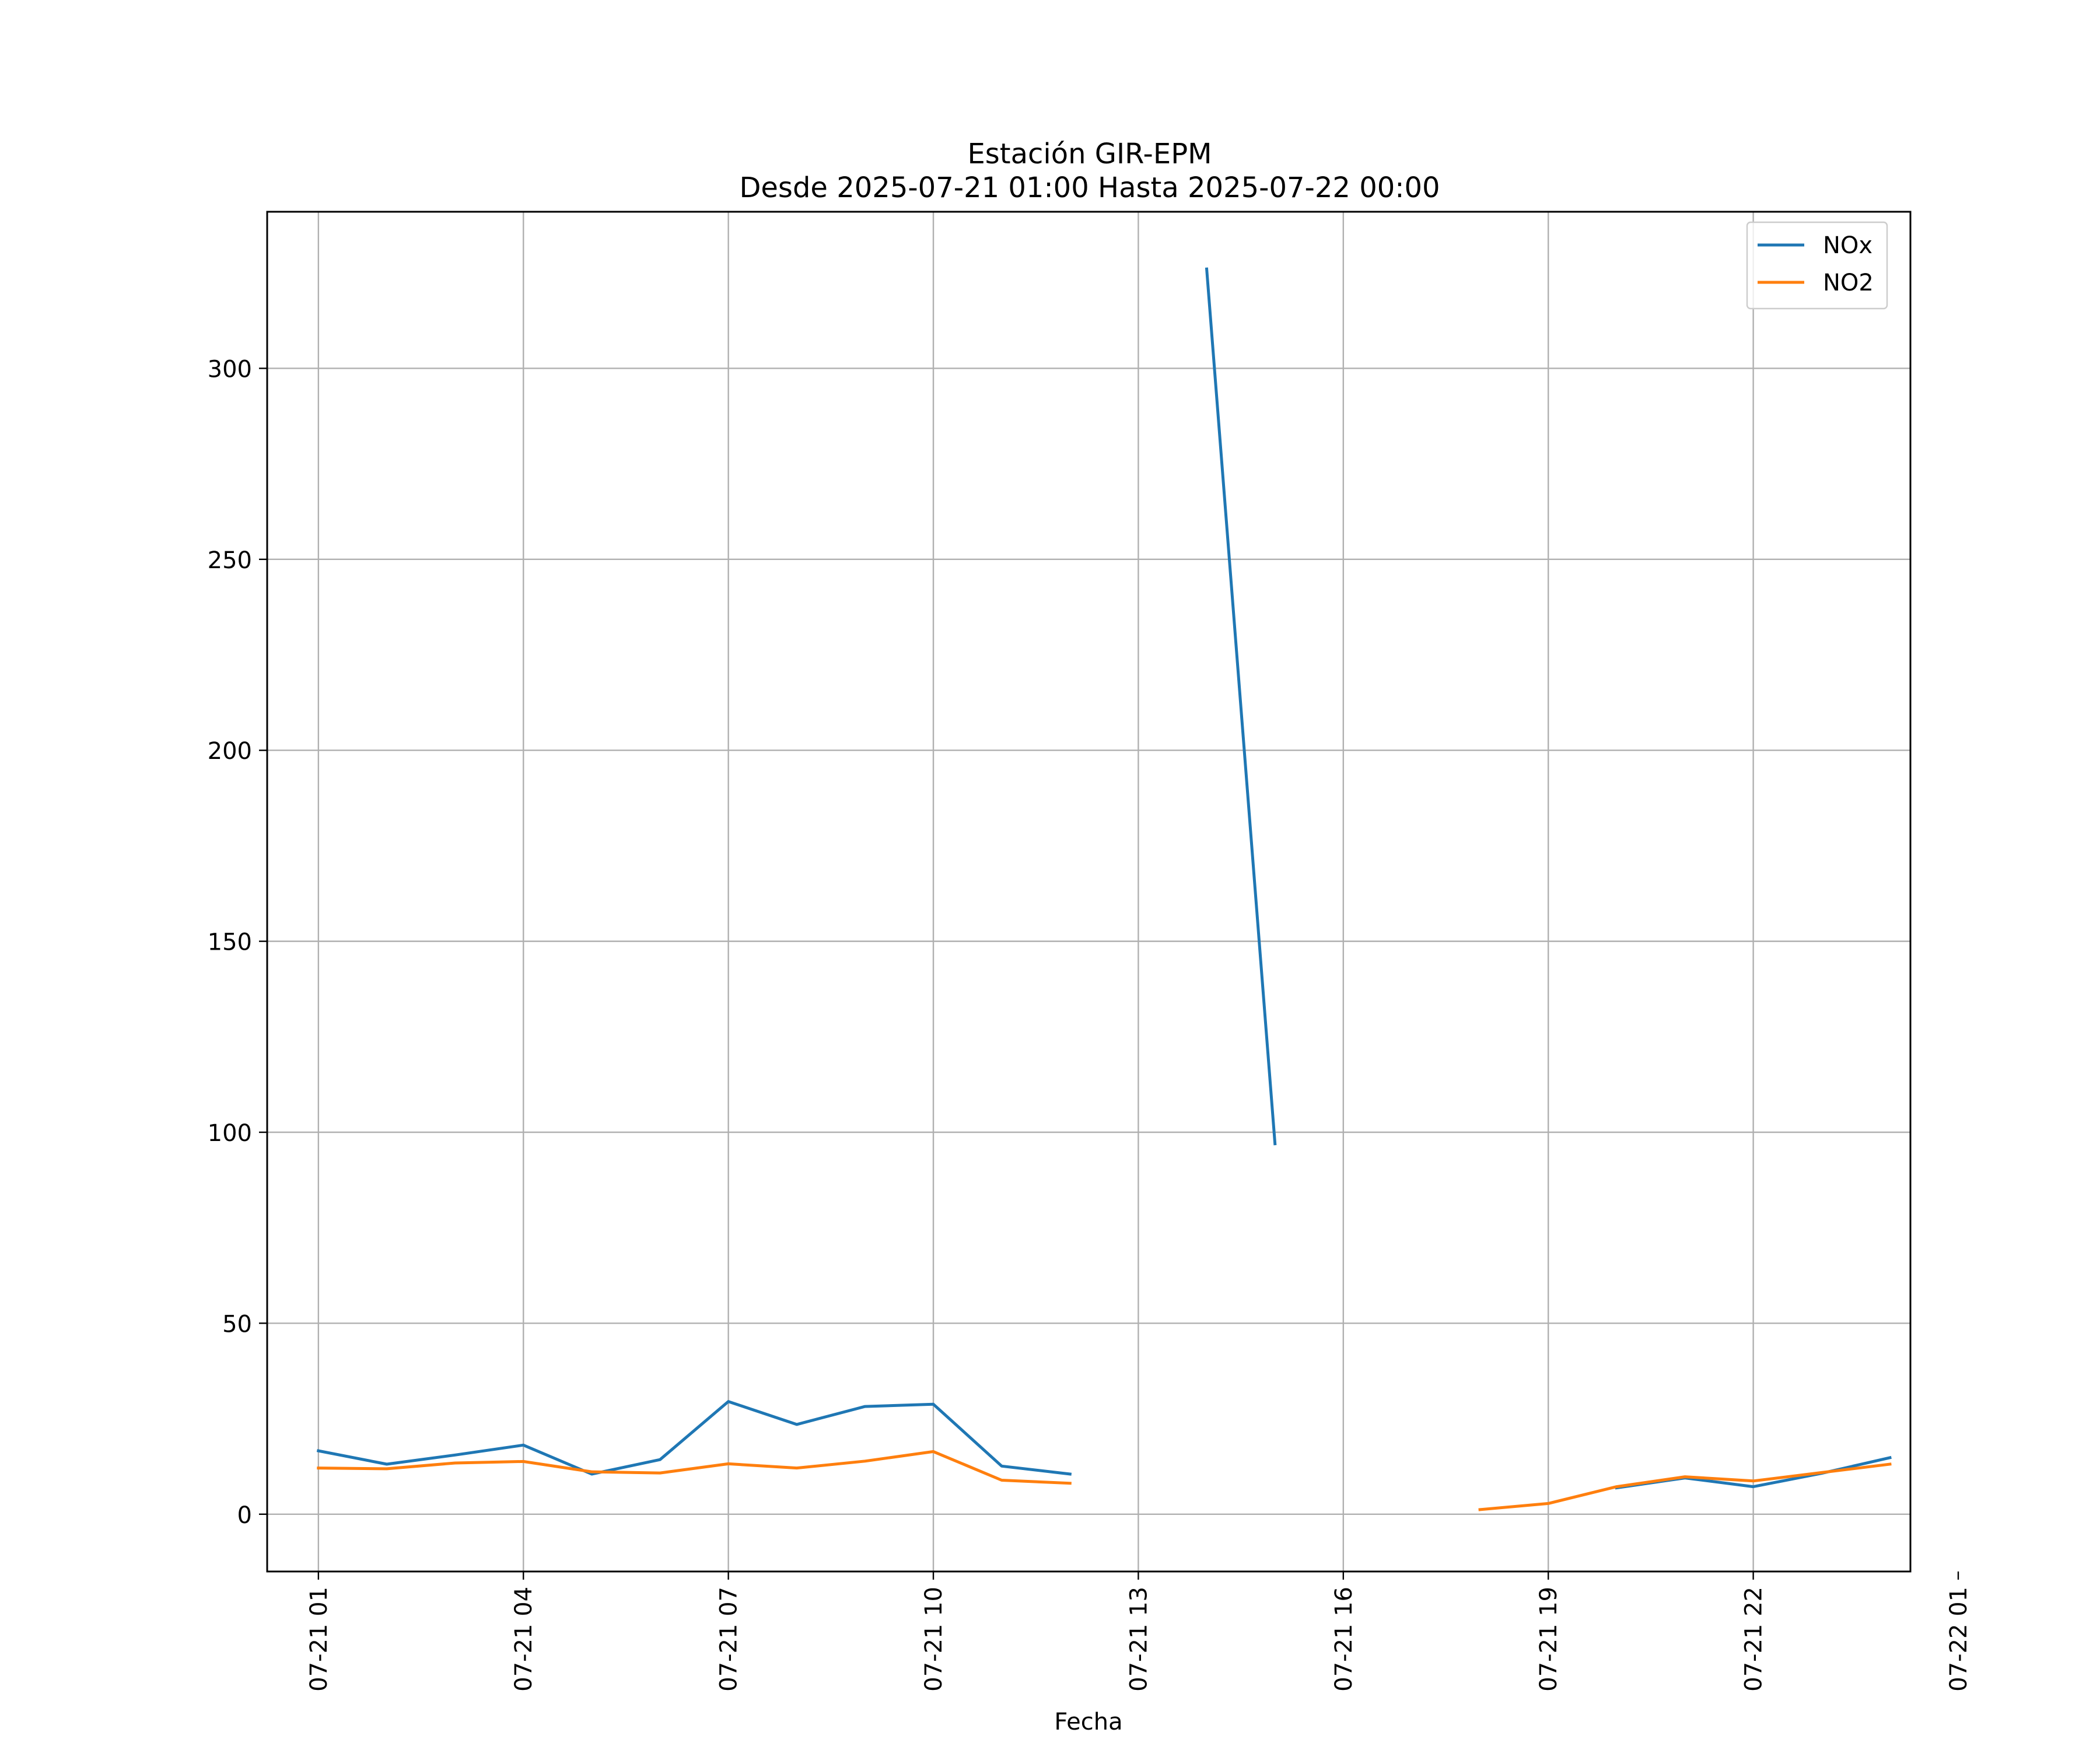 The image size is (2100, 1750). Describe the element at coordinates (1088, 1722) in the screenshot. I see `x-axis-label: Fecha` at that location.